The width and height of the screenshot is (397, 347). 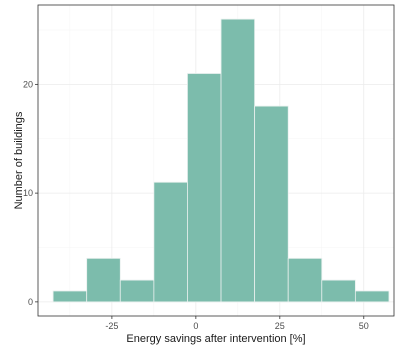 What do you see at coordinates (215, 339) in the screenshot?
I see `x-axis-title: Energy savings after intervention [%]` at bounding box center [215, 339].